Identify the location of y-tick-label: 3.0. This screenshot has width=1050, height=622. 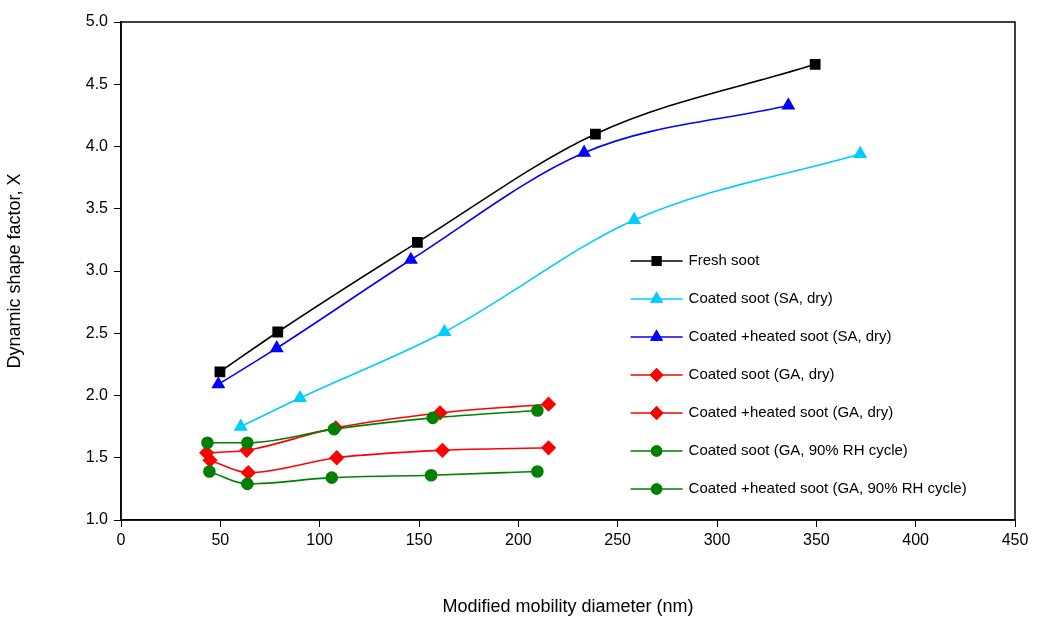
(97, 270).